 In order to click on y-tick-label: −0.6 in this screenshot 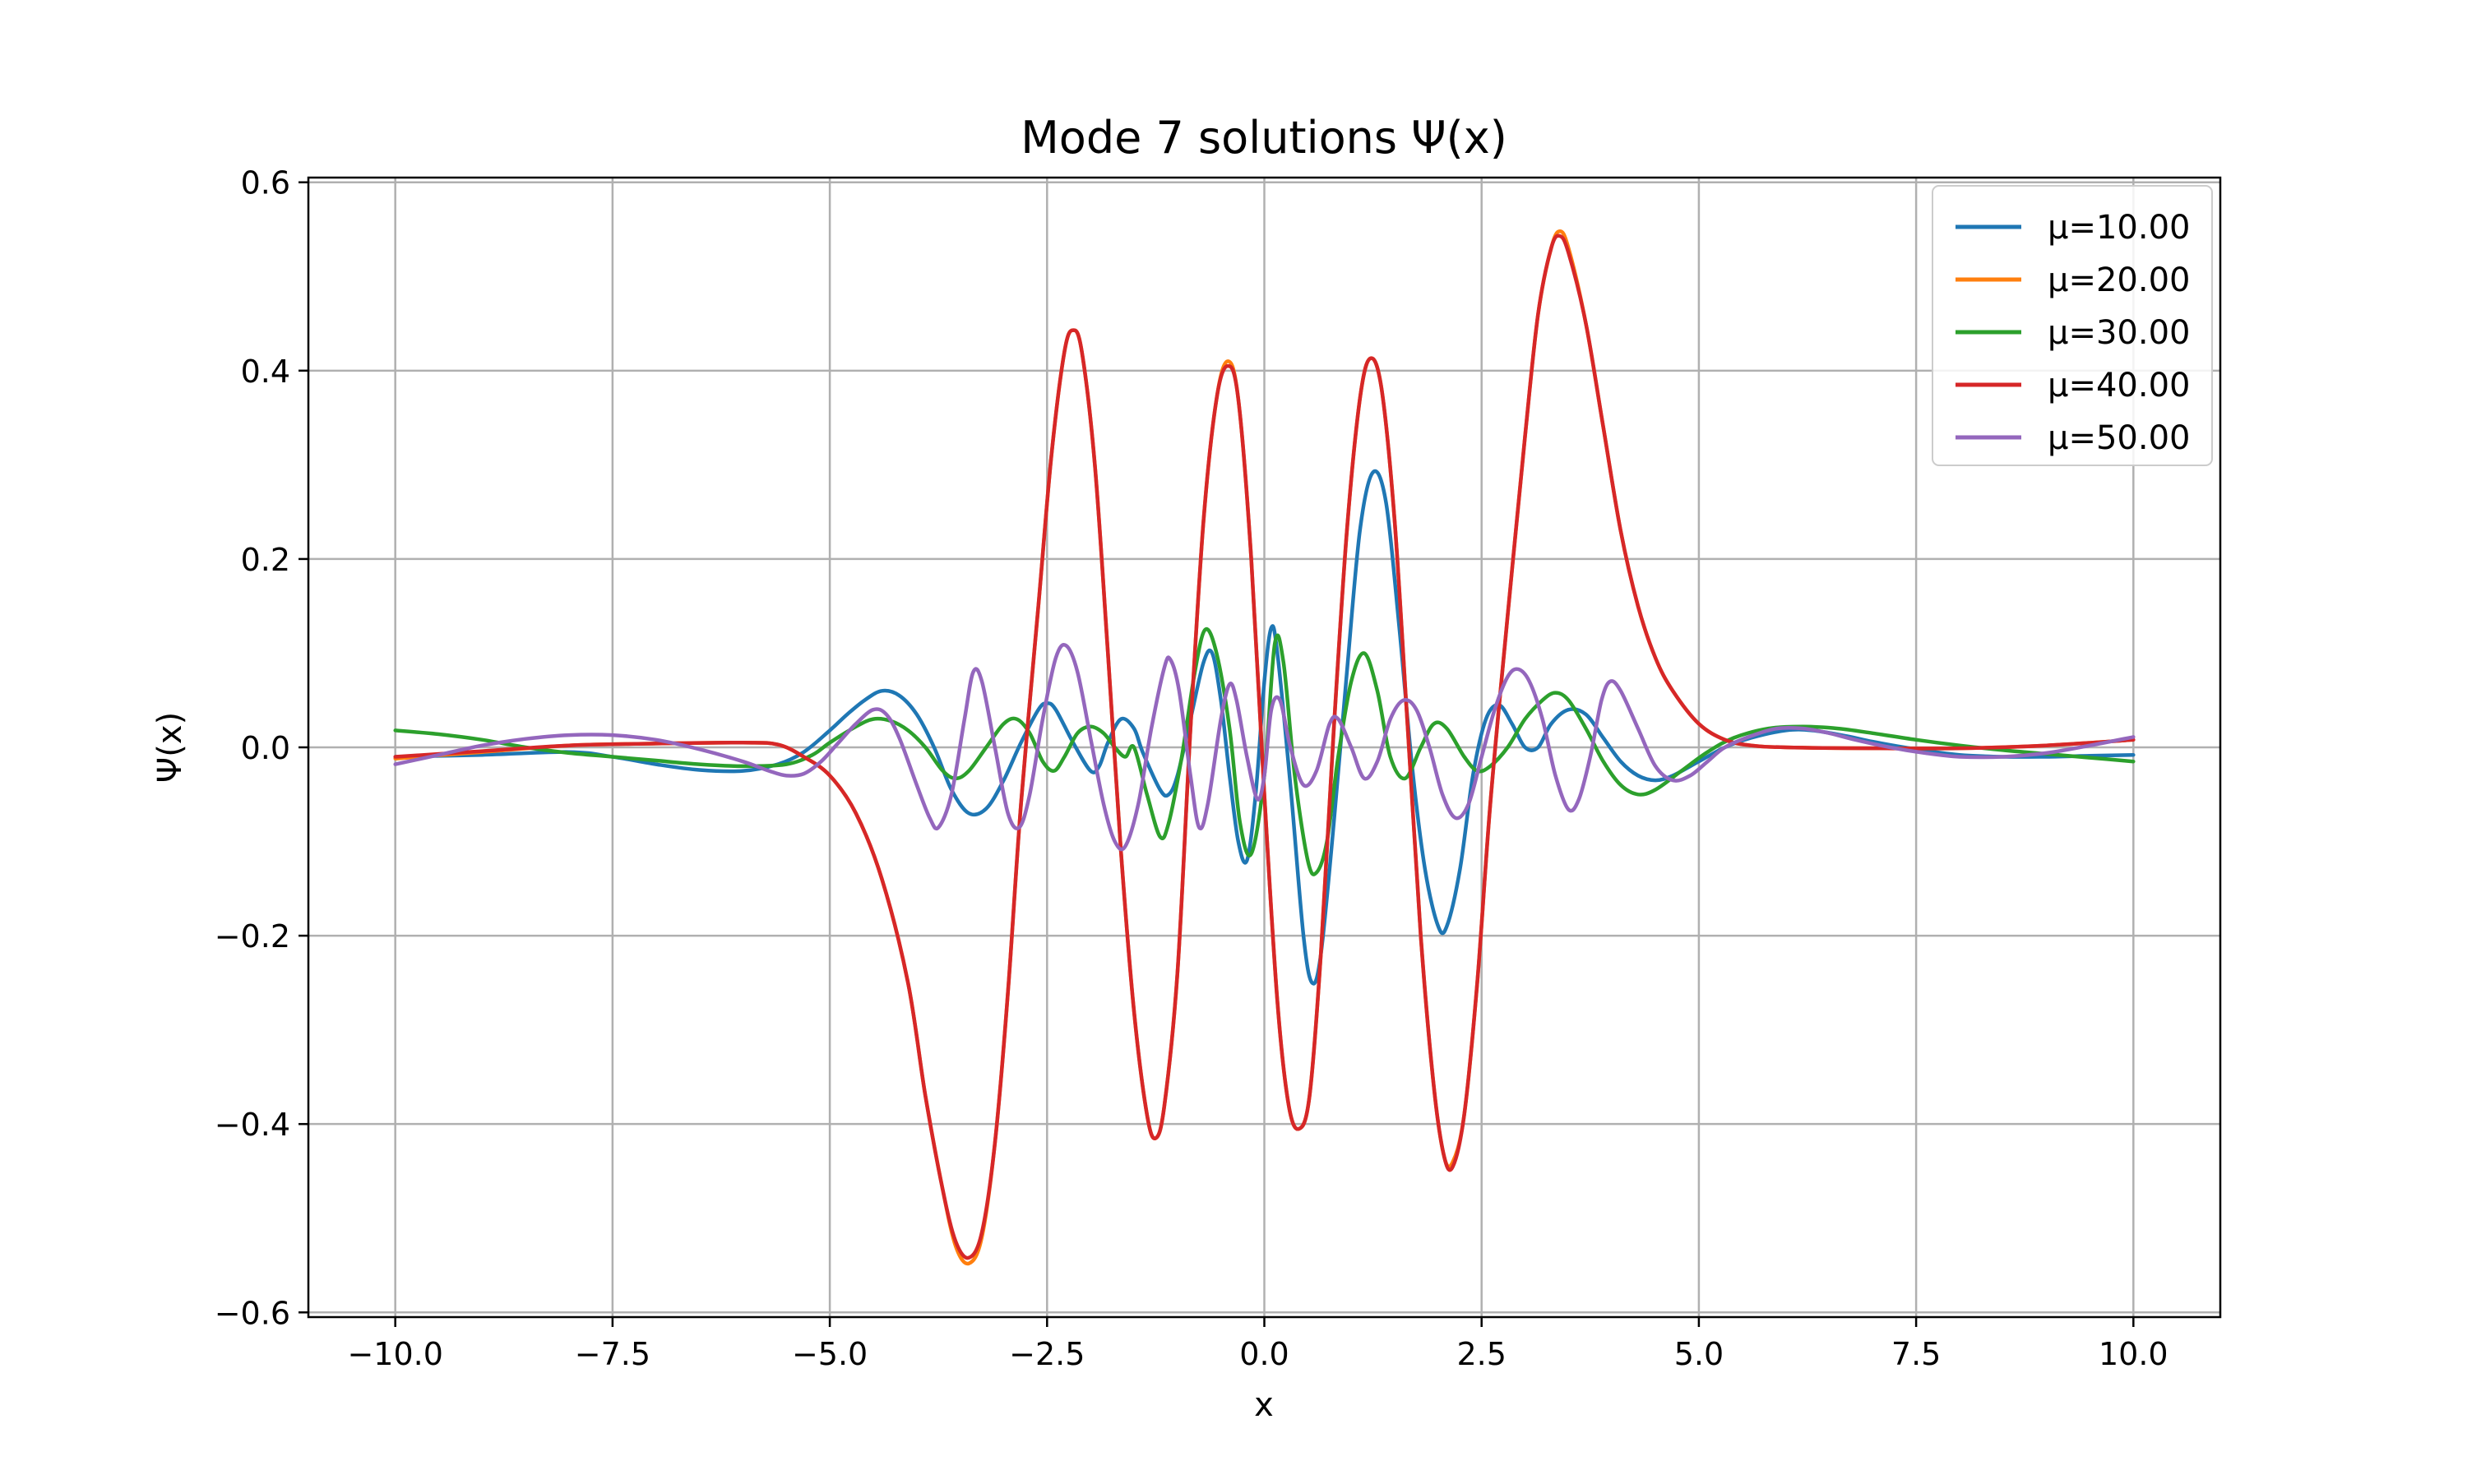, I will do `click(252, 1313)`.